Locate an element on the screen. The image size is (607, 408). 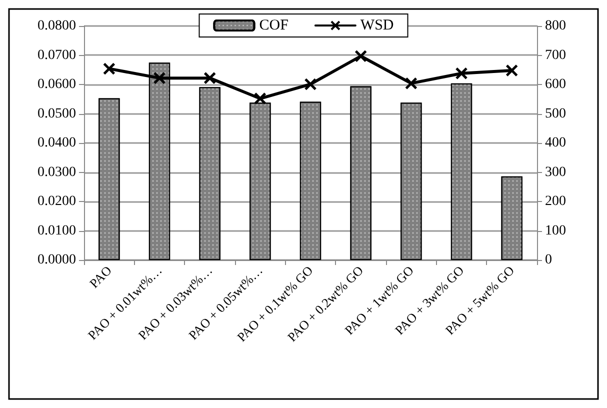
y2-tick-label: 500 is located at coordinates (555, 114).